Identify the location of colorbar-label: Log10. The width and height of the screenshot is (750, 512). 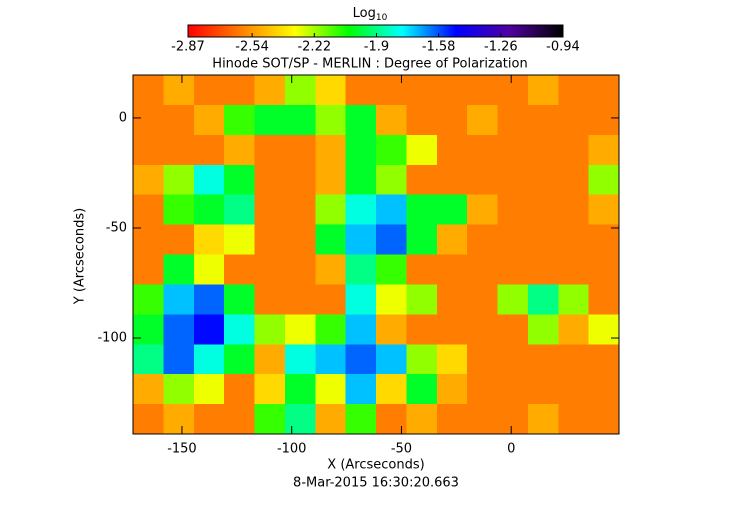
(370, 14).